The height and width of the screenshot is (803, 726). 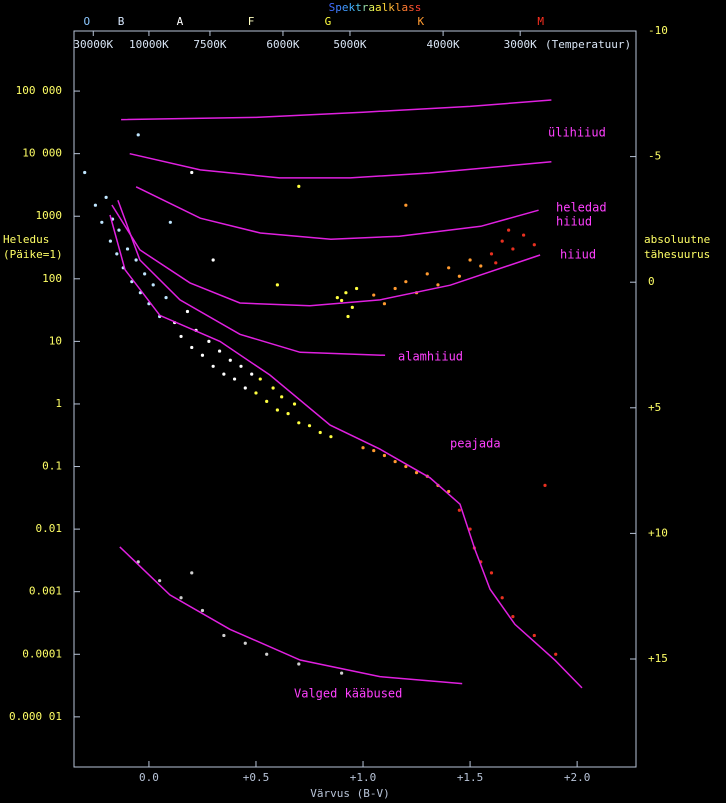 What do you see at coordinates (658, 532) in the screenshot?
I see `y2-tick-label: +10` at bounding box center [658, 532].